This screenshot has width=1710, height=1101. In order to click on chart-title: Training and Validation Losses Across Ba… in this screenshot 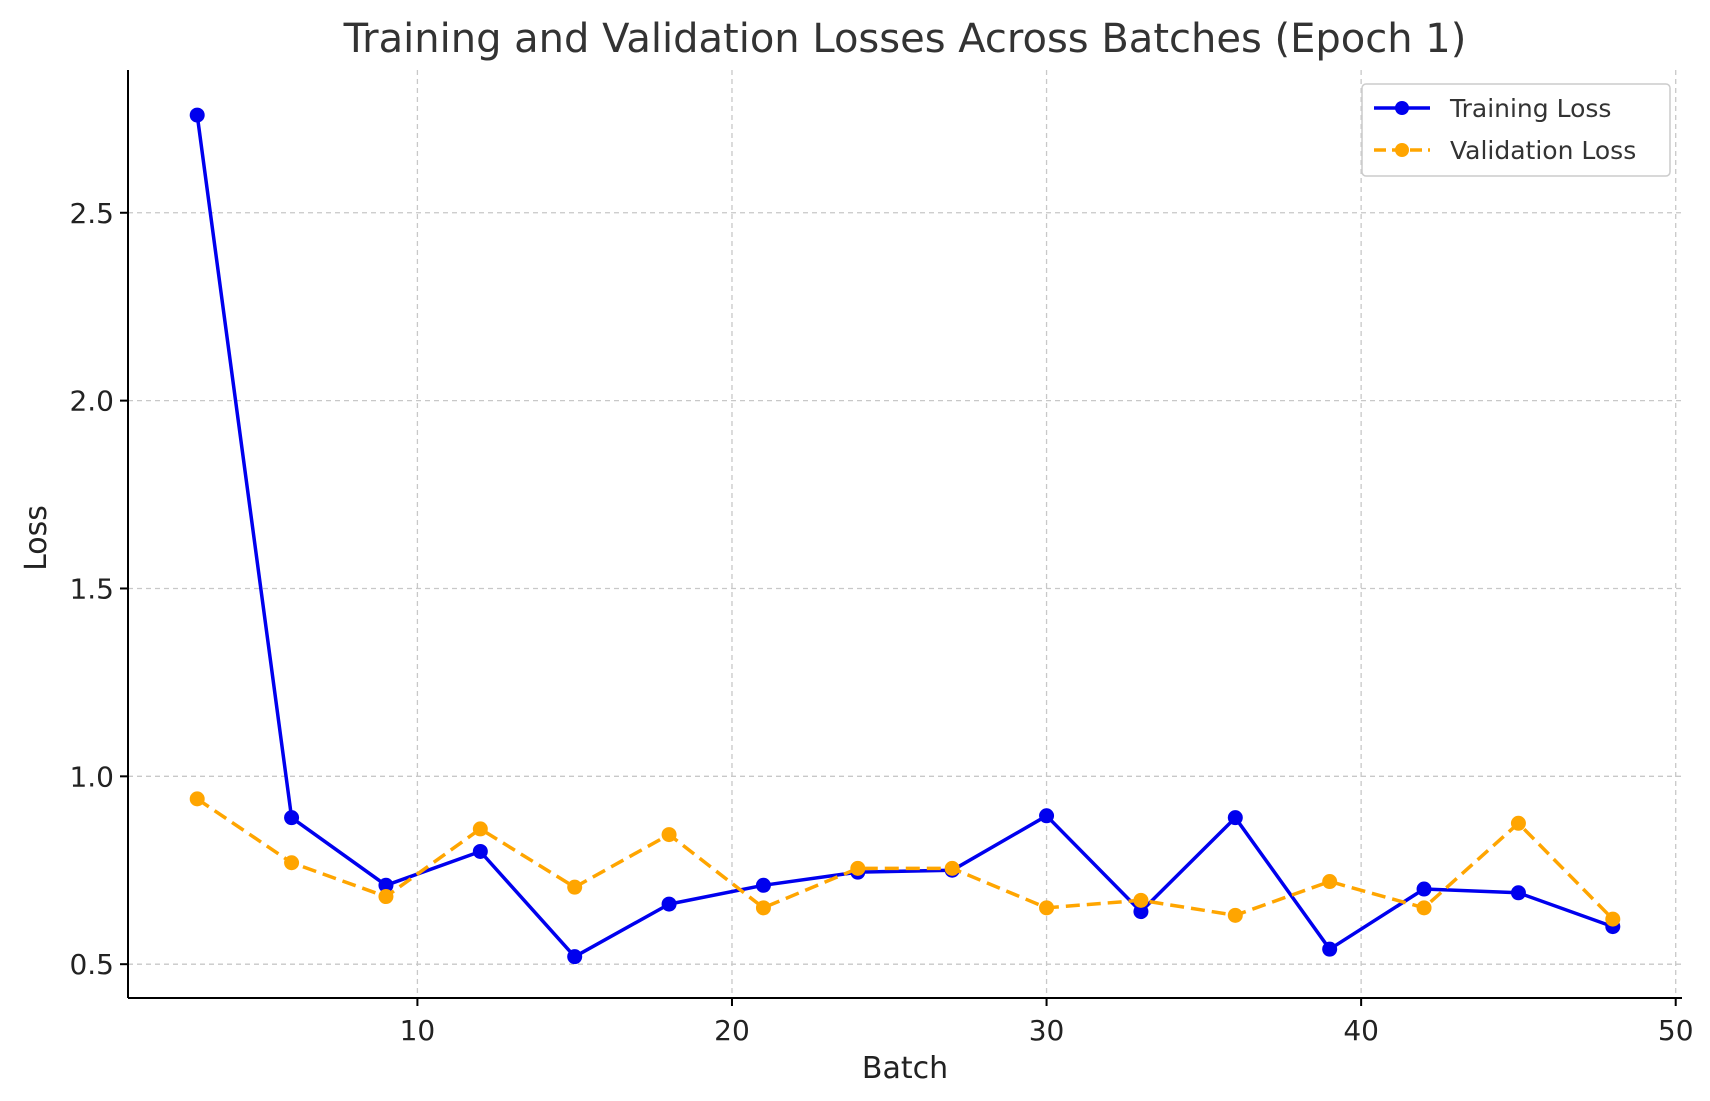, I will do `click(905, 39)`.